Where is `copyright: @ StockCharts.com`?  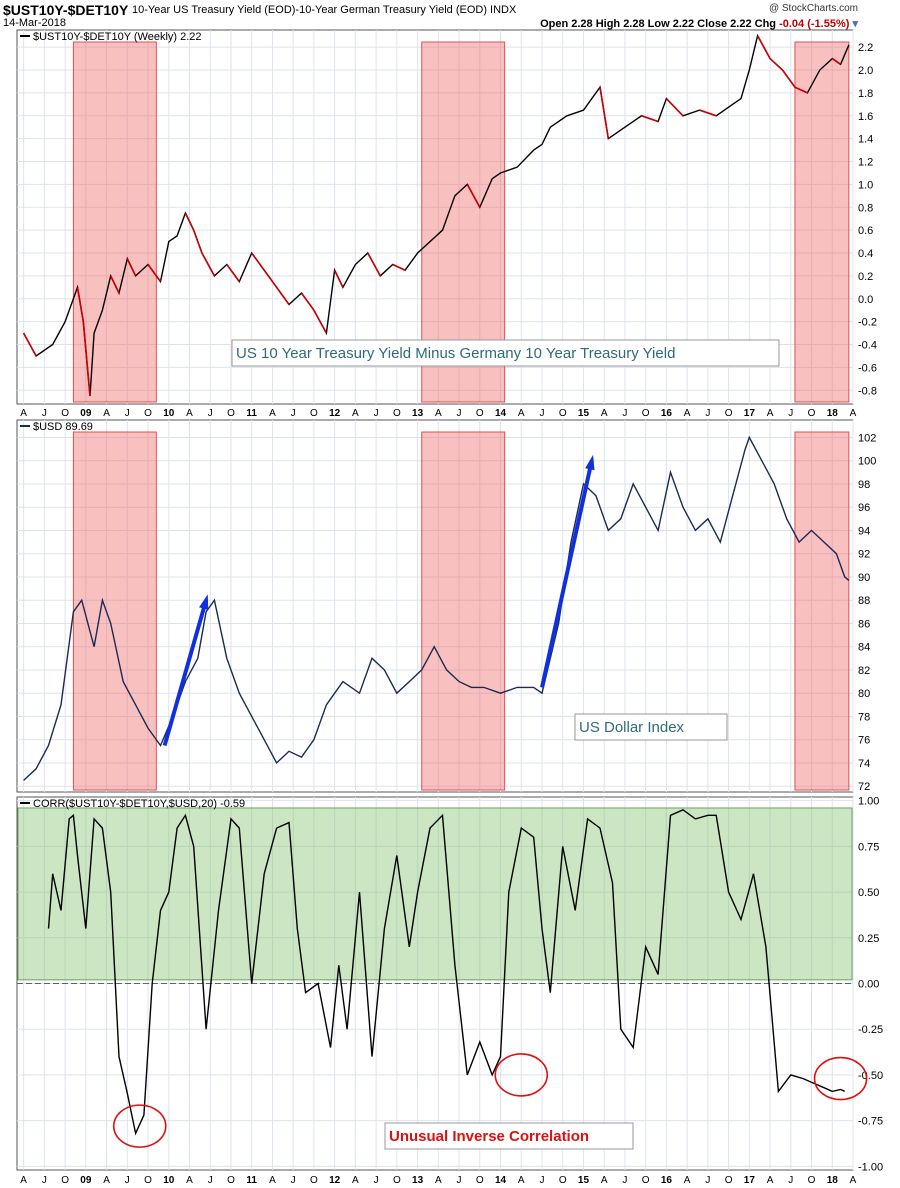
copyright: @ StockCharts.com is located at coordinates (813, 8).